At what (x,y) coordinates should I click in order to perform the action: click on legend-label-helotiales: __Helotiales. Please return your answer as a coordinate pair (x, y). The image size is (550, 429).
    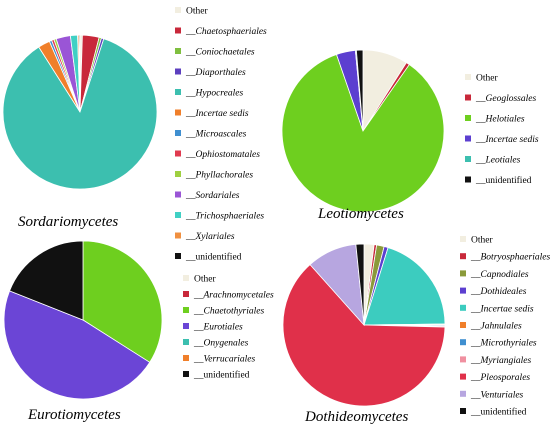
    Looking at the image, I should click on (500, 120).